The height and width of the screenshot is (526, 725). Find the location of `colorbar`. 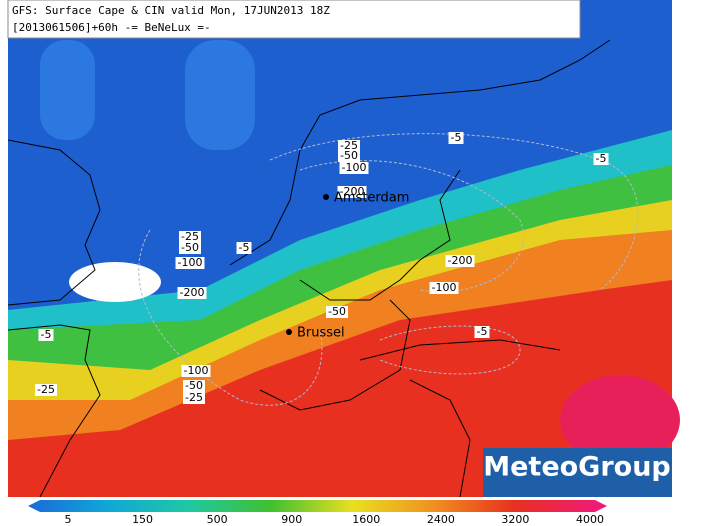

colorbar is located at coordinates (317, 506).